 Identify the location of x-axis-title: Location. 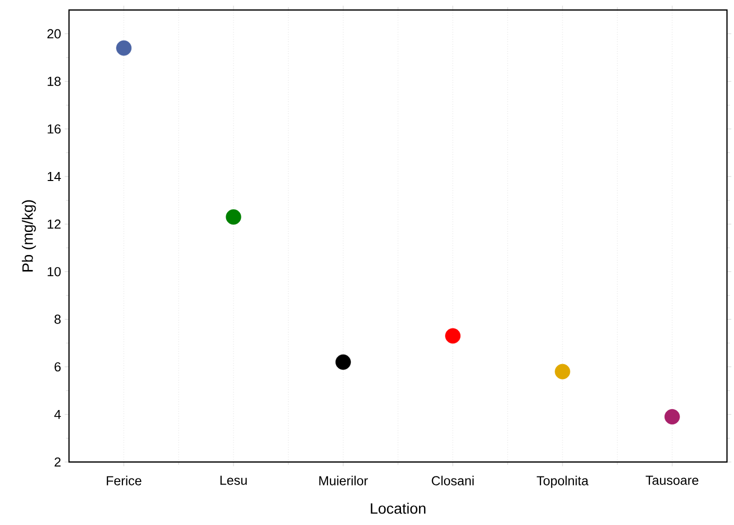
(398, 508).